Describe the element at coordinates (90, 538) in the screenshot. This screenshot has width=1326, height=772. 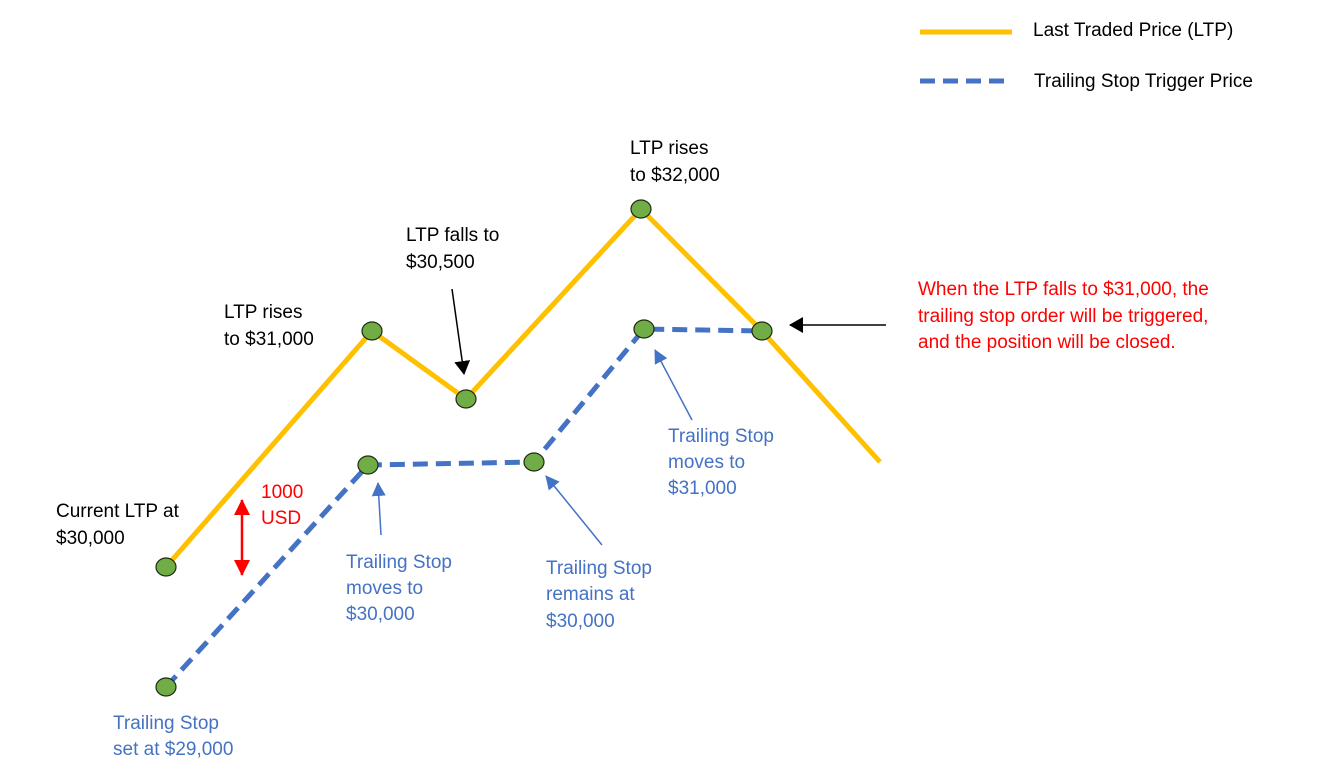
I see `current-ltp-value: $30,000` at that location.